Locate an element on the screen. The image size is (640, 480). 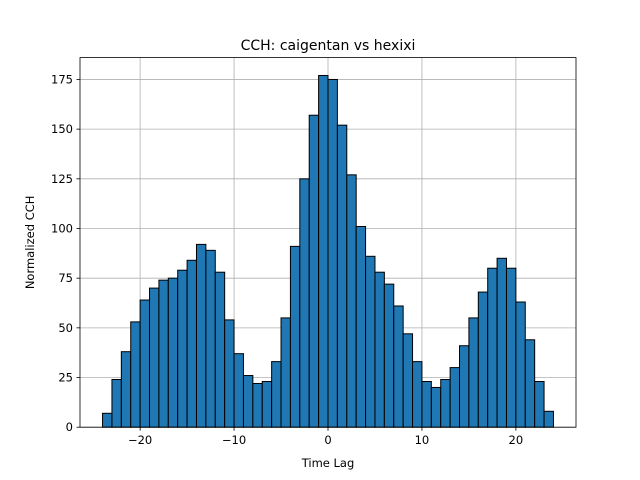
chart-title: CCH: caigentan vs hexixi is located at coordinates (328, 46).